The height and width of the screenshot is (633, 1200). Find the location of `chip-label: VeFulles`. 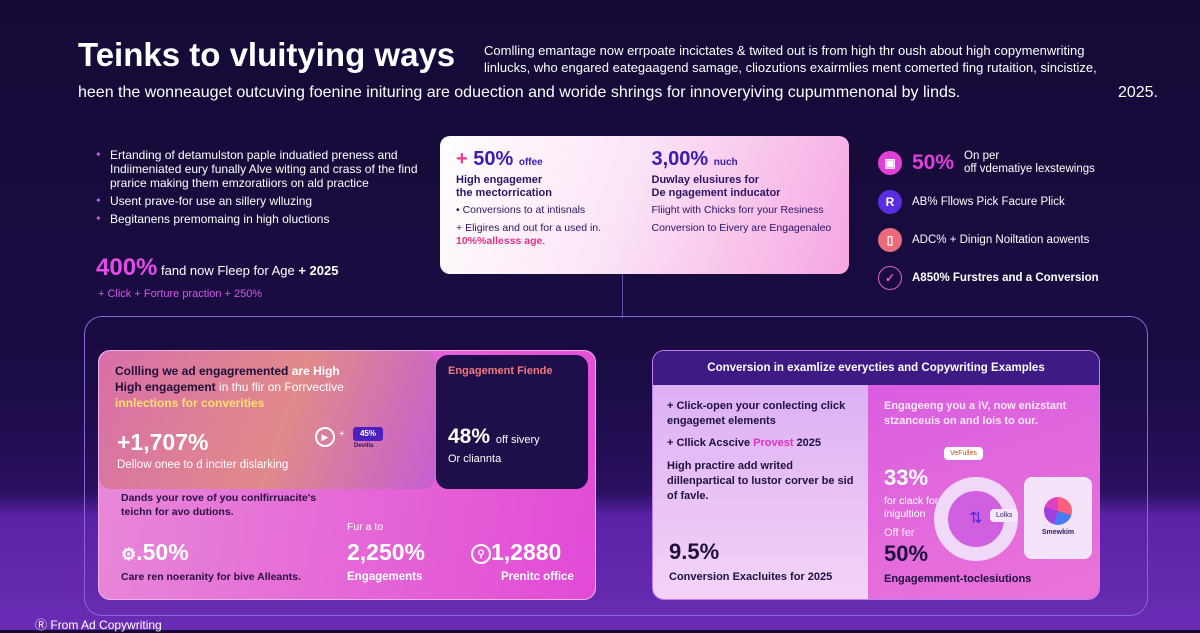

chip-label: VeFulles is located at coordinates (963, 453).